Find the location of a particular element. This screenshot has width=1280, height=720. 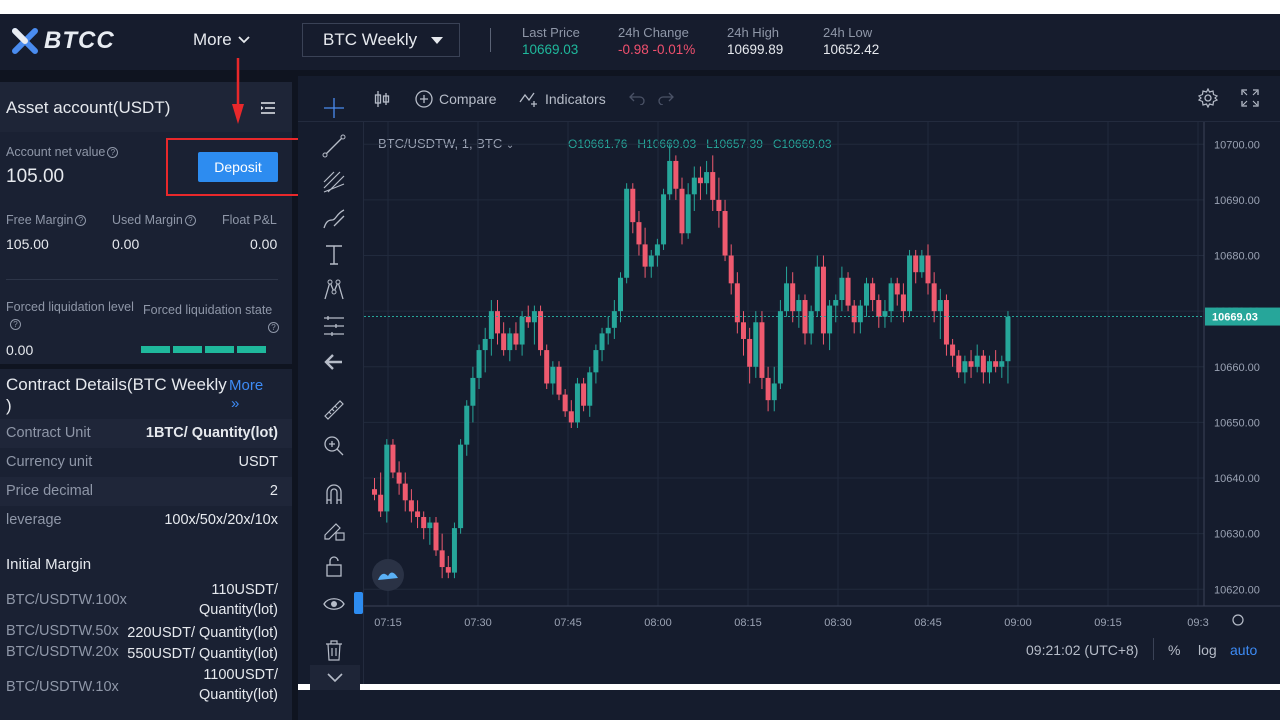

stat-label: 24h Change is located at coordinates (653, 32).